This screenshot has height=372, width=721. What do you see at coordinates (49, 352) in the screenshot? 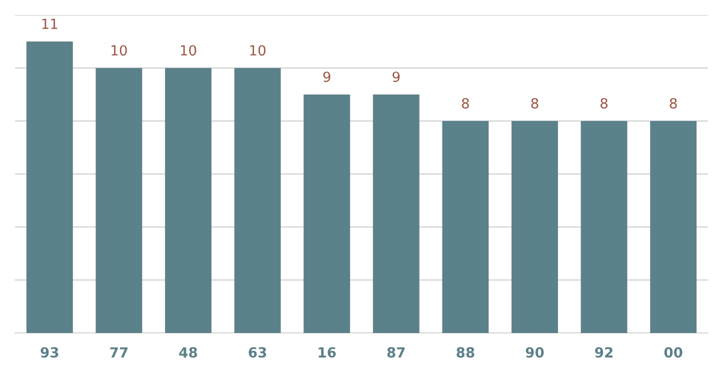
I see `x-tick-label: 93` at bounding box center [49, 352].